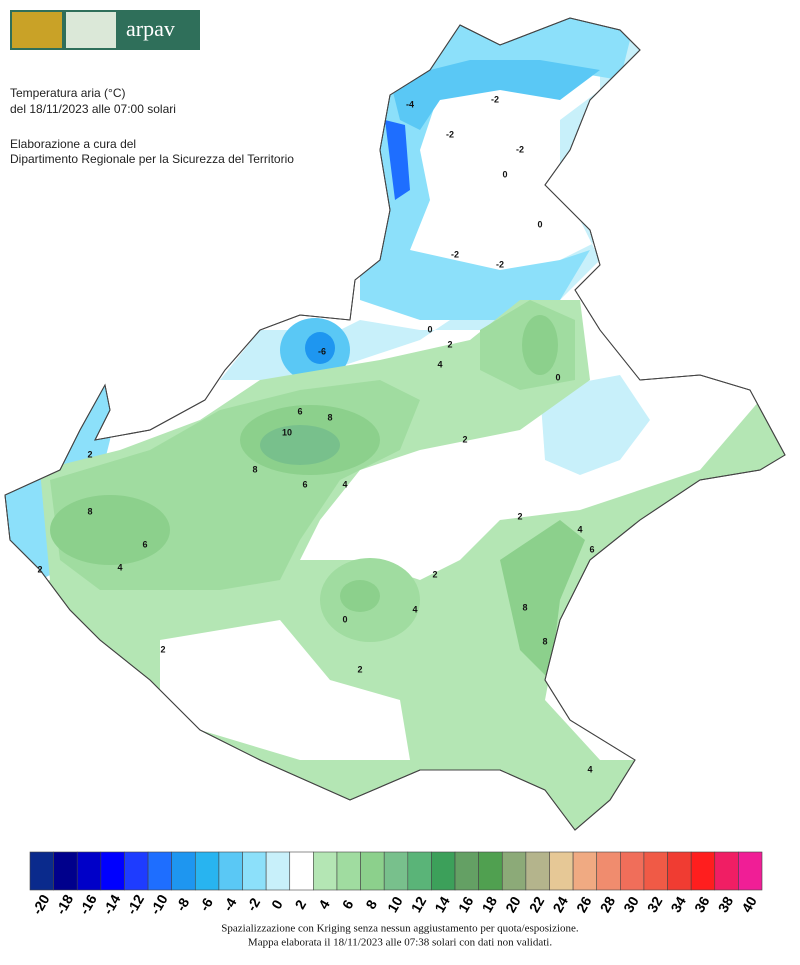 This screenshot has width=800, height=965. I want to click on legend-label: 30, so click(631, 904).